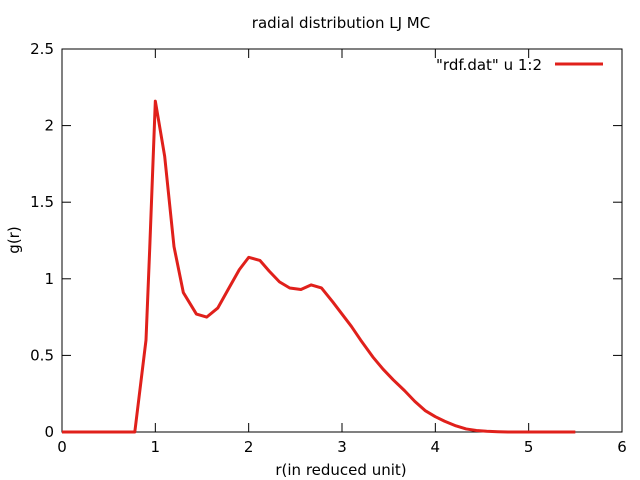 This screenshot has width=640, height=480. Describe the element at coordinates (42, 355) in the screenshot. I see `y-tick-label: 0.5` at that location.